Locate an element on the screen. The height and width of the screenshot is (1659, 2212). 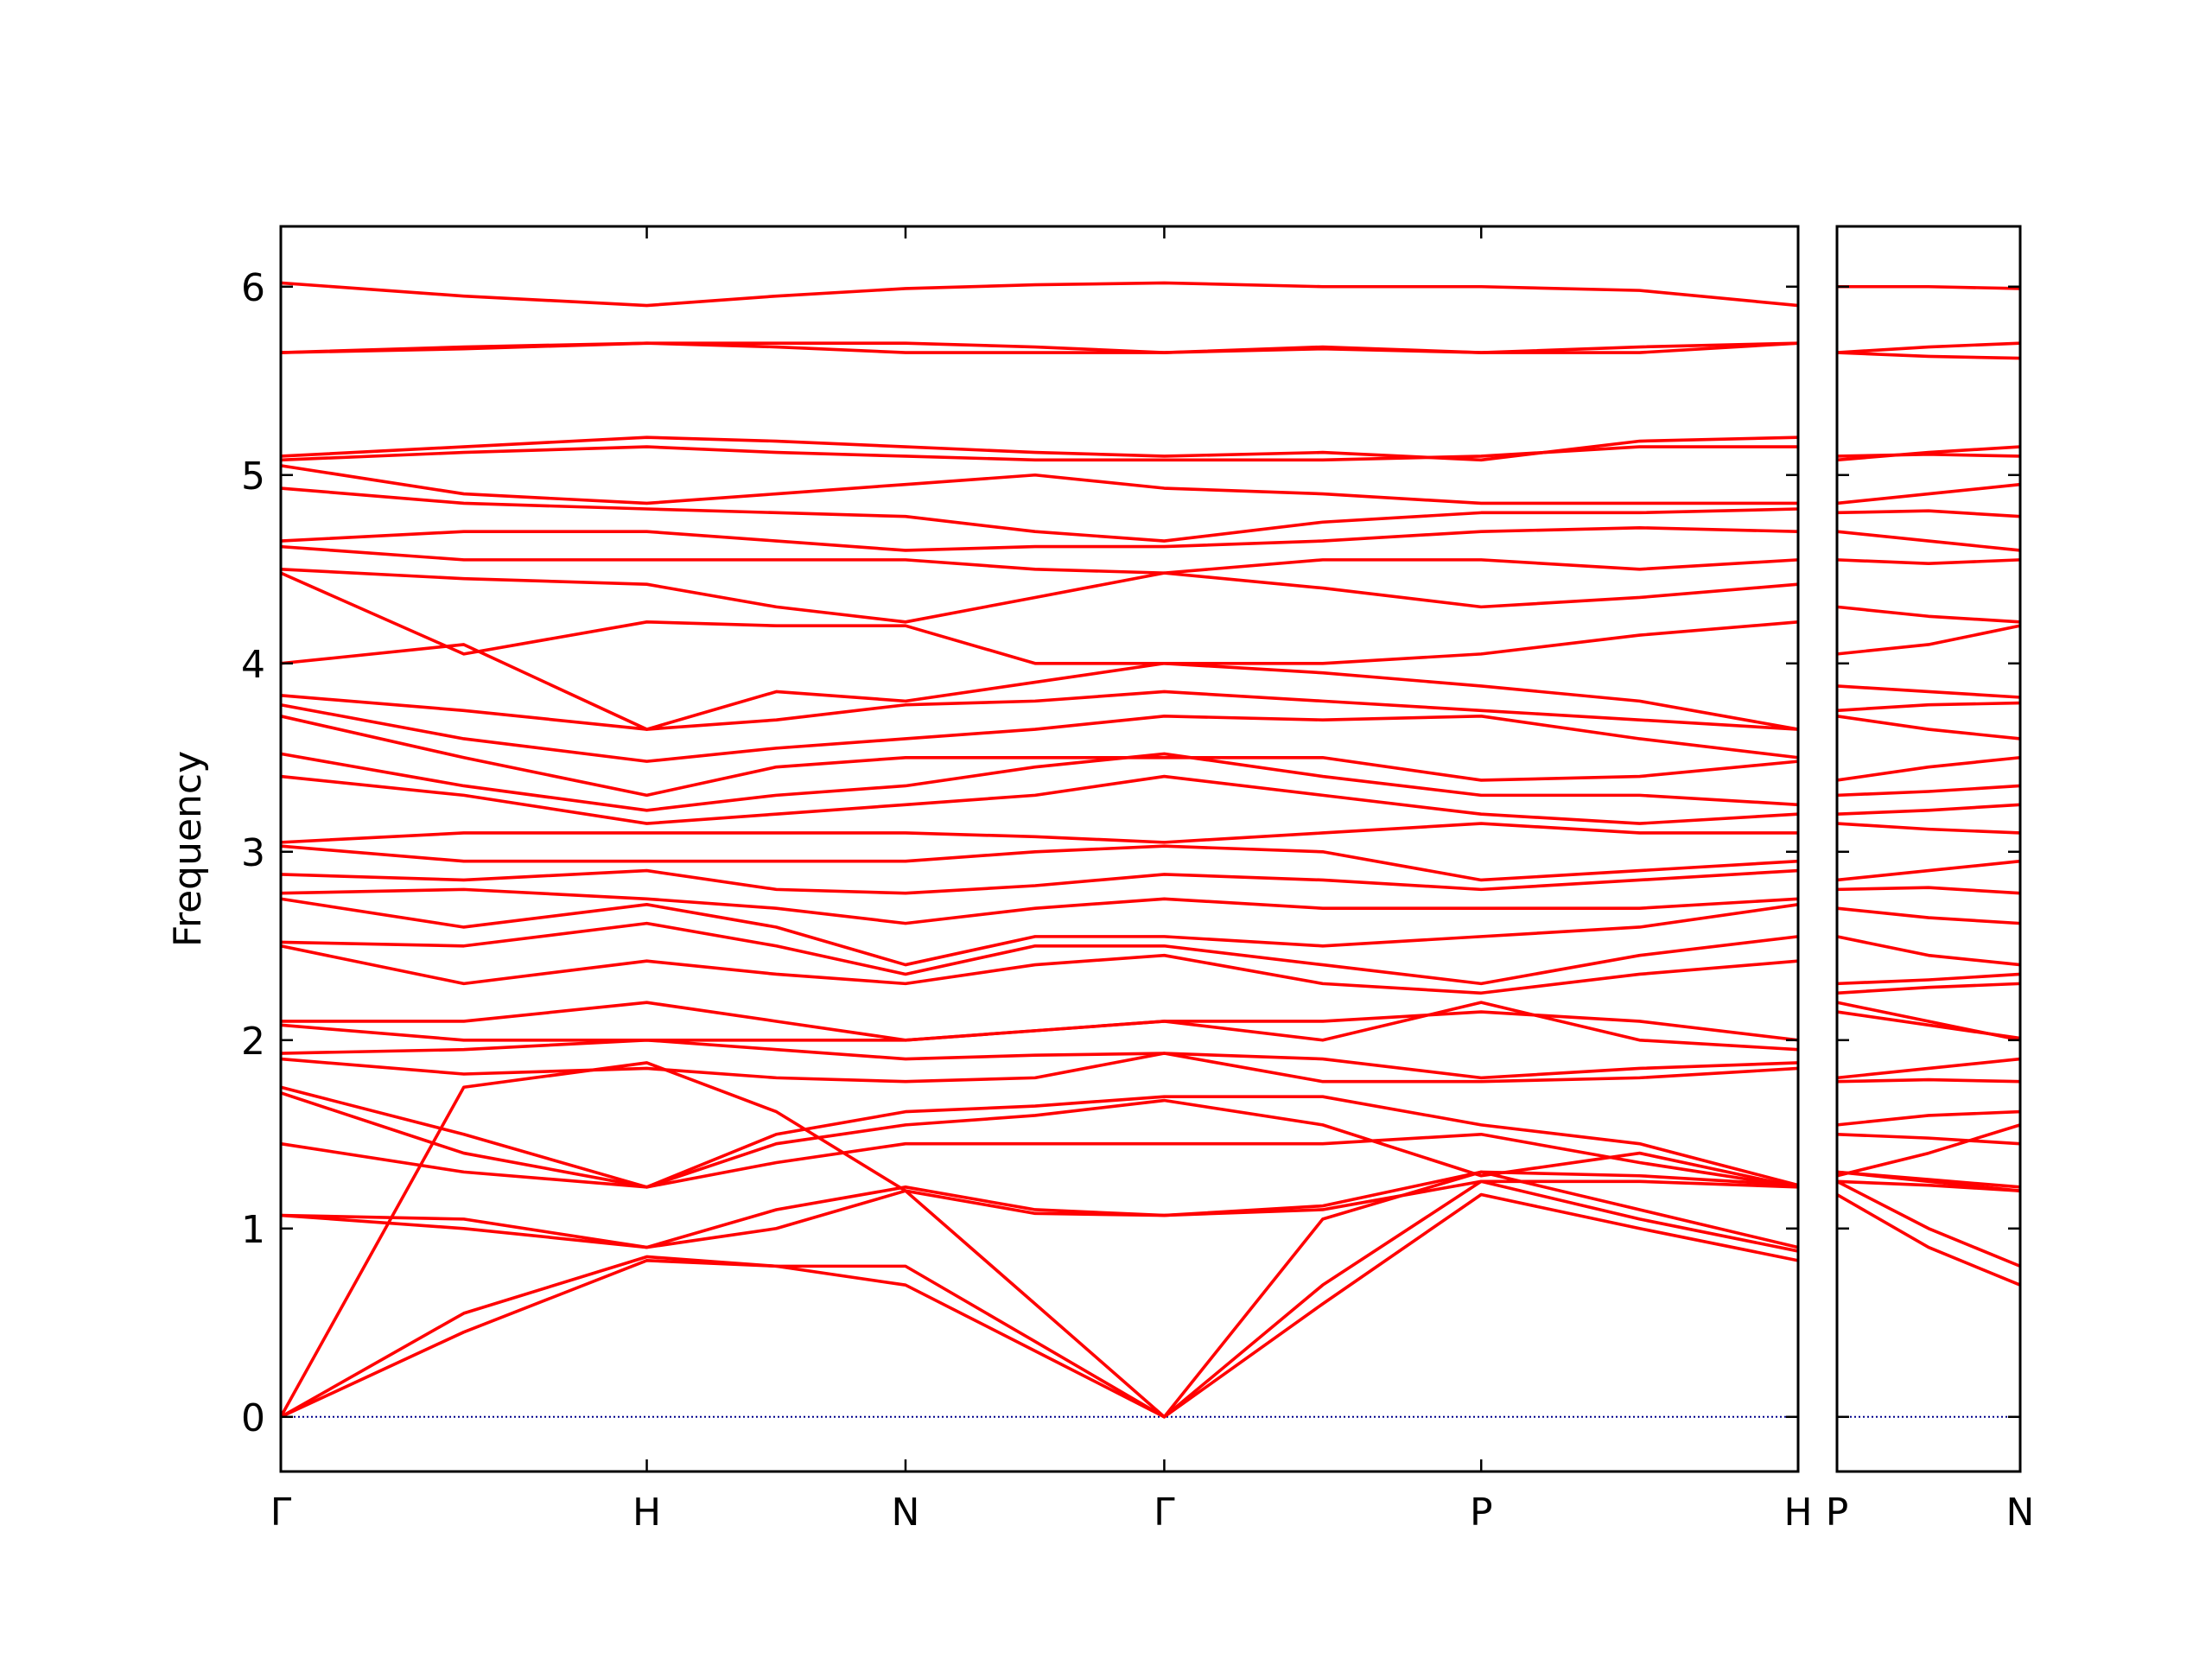
y-tick-label: 0 is located at coordinates (253, 1418).